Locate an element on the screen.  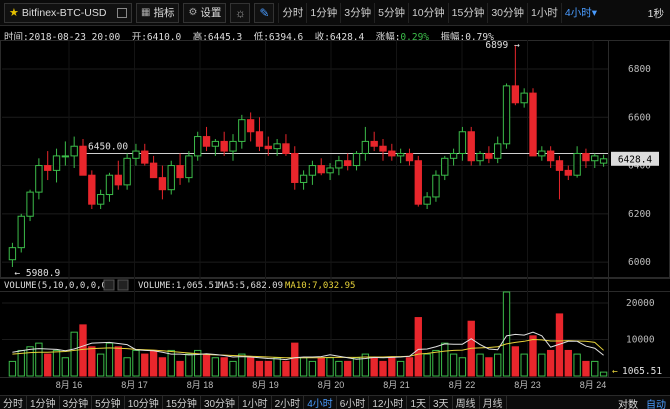
settings-button: ⚙ 设置 is located at coordinates (205, 12).